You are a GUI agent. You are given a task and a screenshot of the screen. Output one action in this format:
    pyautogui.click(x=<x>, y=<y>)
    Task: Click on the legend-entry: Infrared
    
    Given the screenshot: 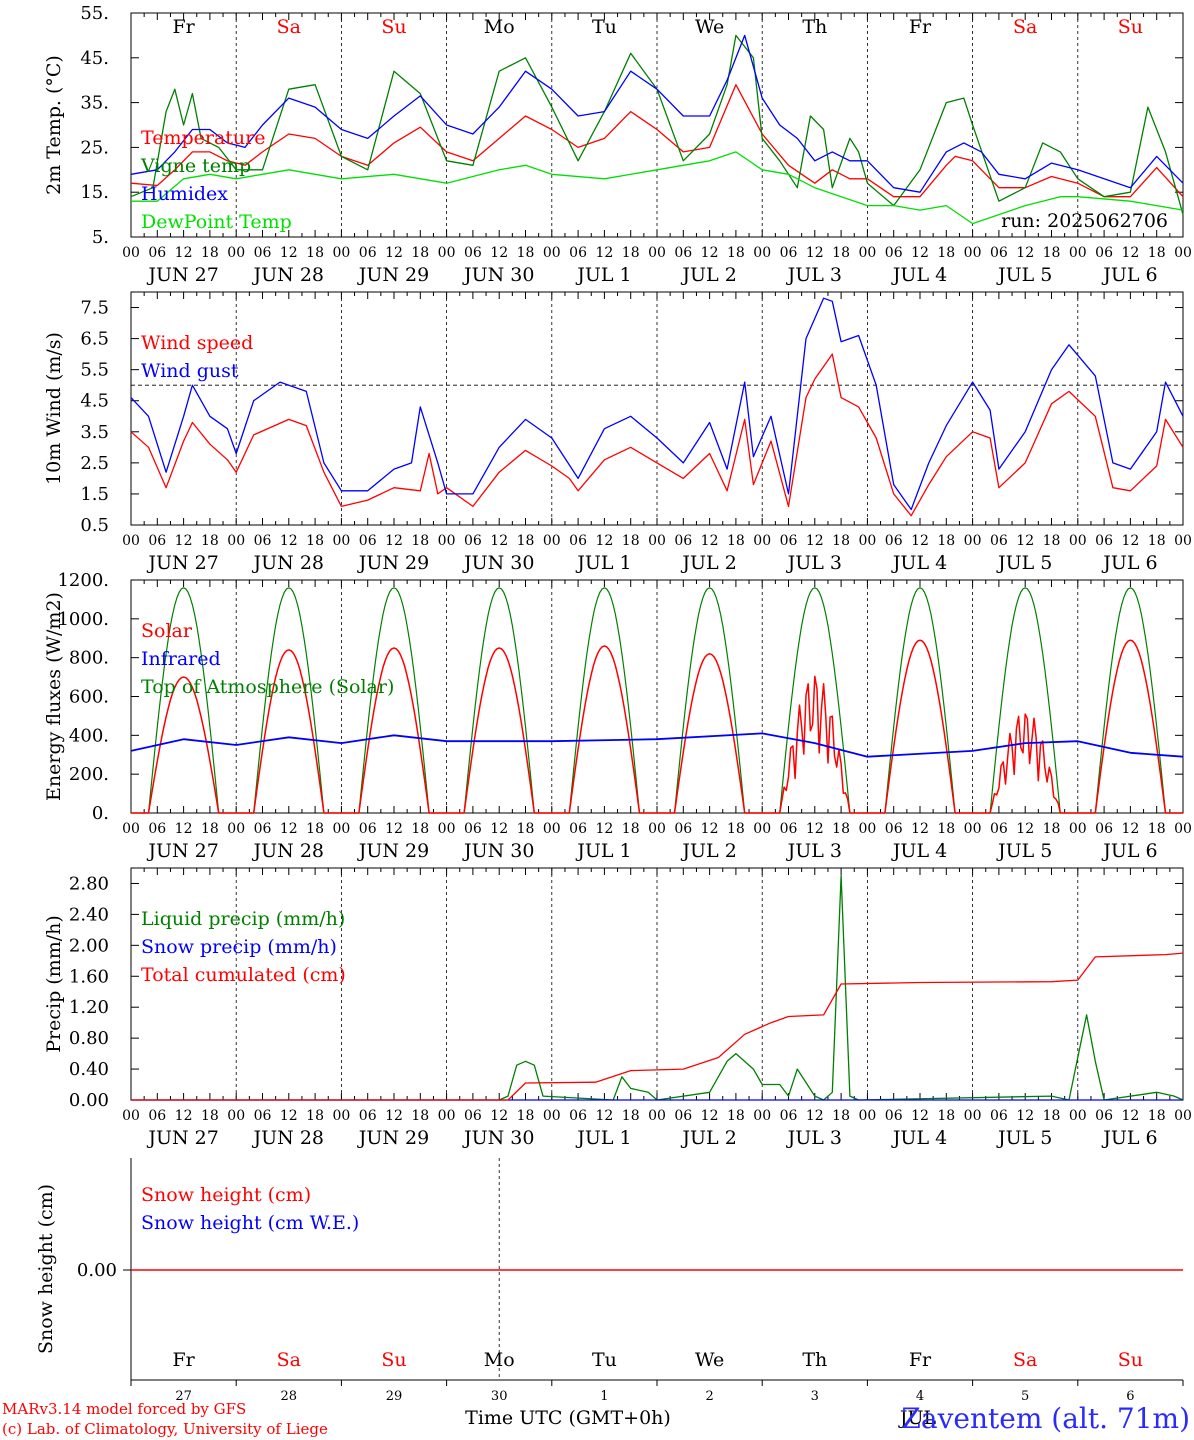 What is the action you would take?
    pyautogui.click(x=181, y=659)
    